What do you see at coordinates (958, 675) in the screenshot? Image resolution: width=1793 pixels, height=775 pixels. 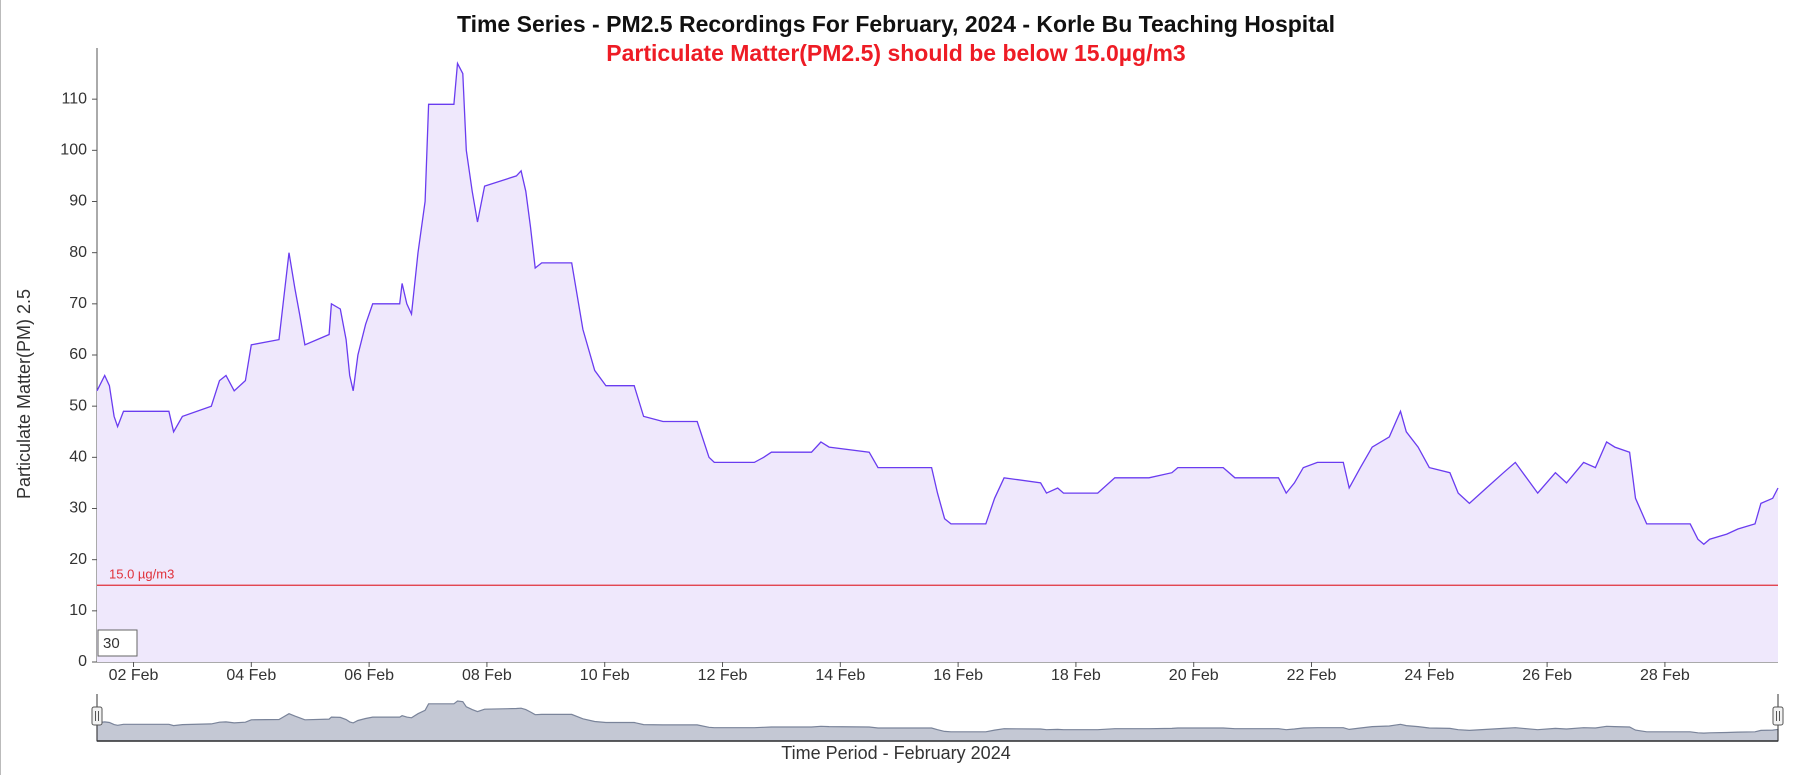 I see `x-tick-label: 16 Feb` at bounding box center [958, 675].